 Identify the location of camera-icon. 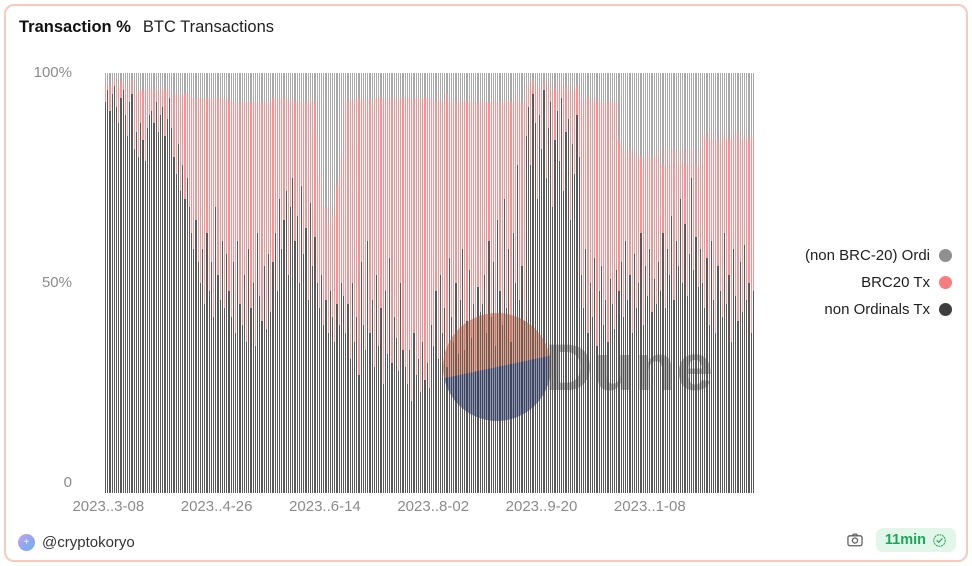
(855, 540).